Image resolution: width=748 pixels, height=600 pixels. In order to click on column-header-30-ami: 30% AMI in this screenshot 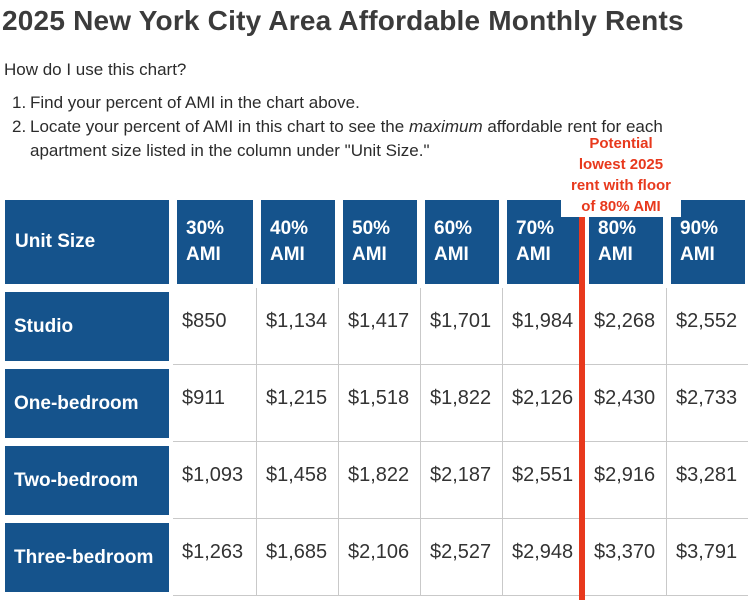, I will do `click(215, 242)`.